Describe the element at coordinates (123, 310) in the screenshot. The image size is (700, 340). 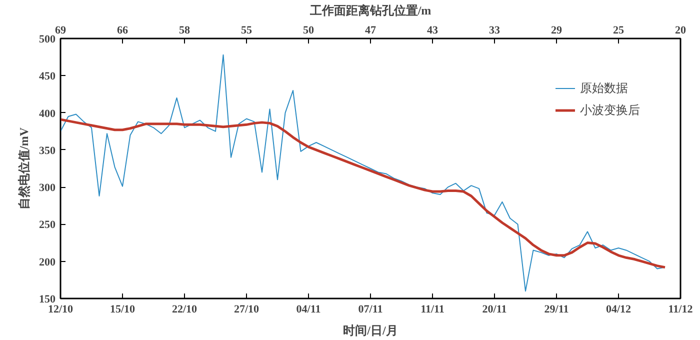
I see `x-tick-label: 15/10` at that location.